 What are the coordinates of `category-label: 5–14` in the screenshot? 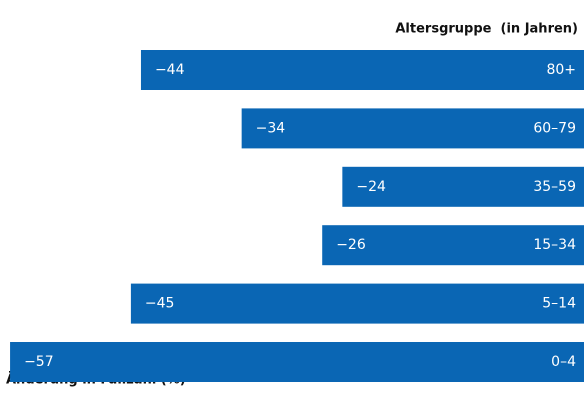 It's located at (559, 304).